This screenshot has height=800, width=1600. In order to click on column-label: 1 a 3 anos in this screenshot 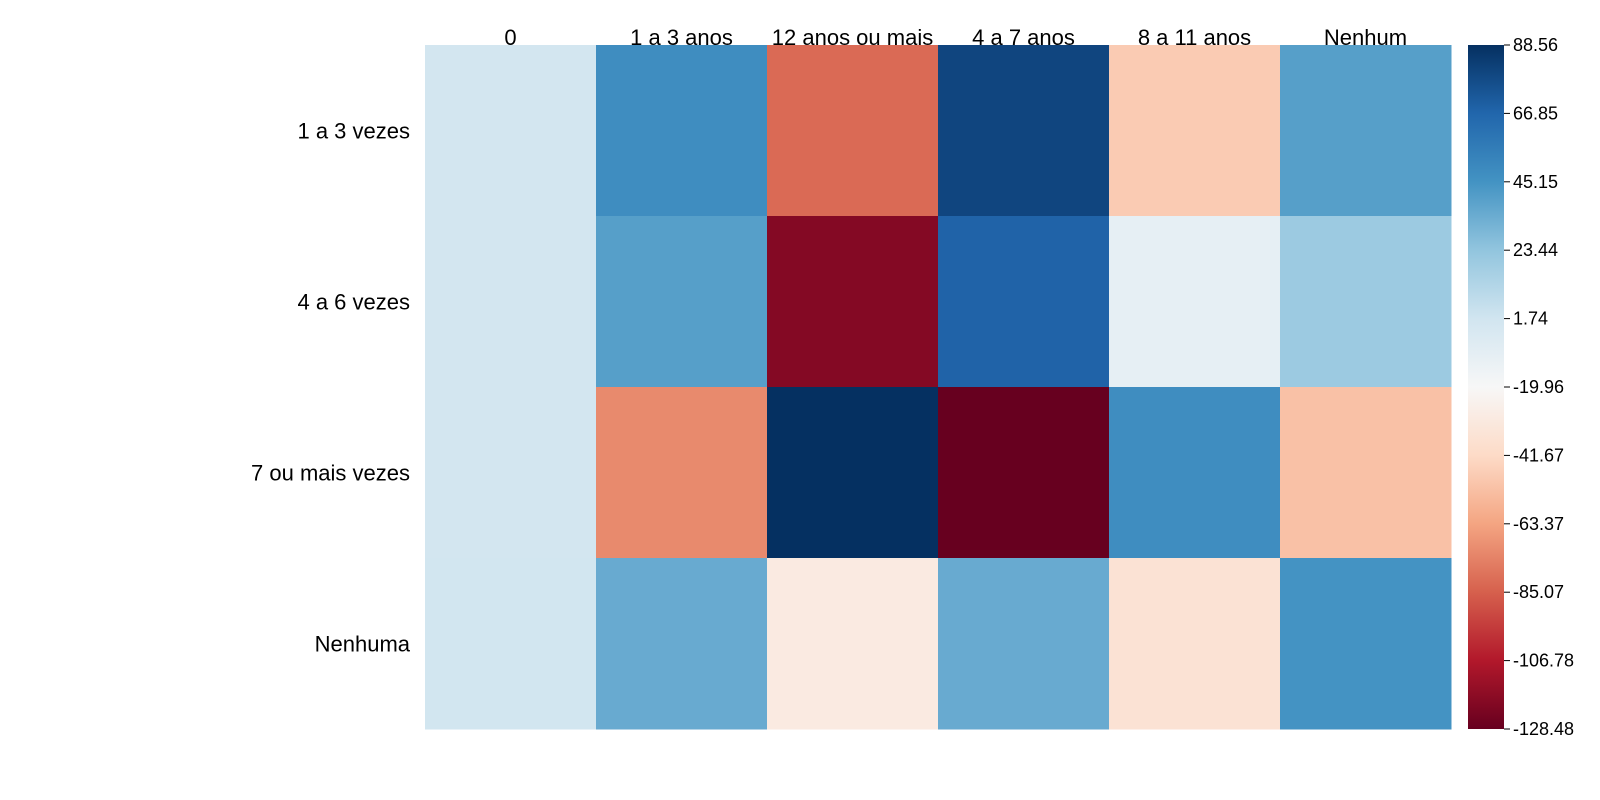, I will do `click(681, 37)`.